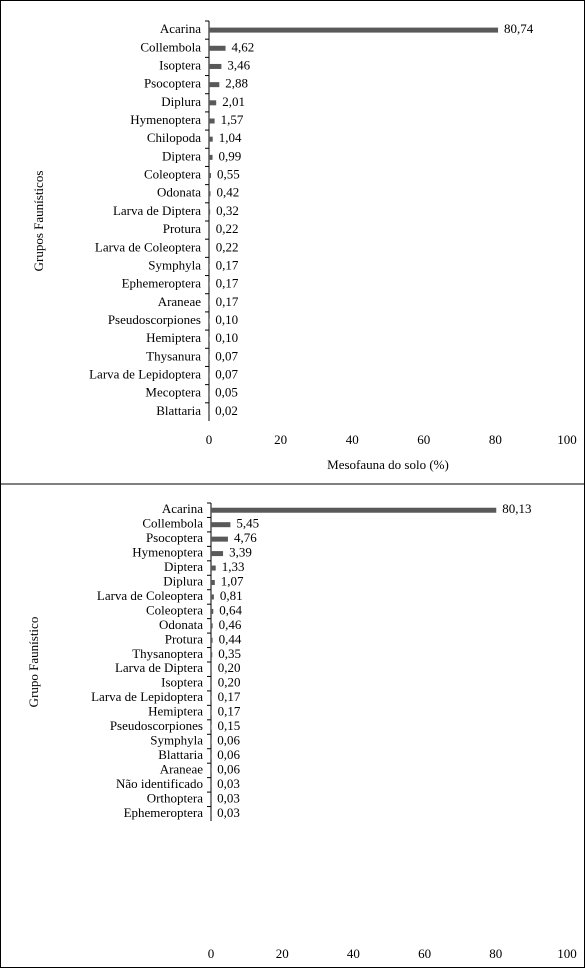 The image size is (585, 968). I want to click on value-label: 0,46, so click(230, 624).